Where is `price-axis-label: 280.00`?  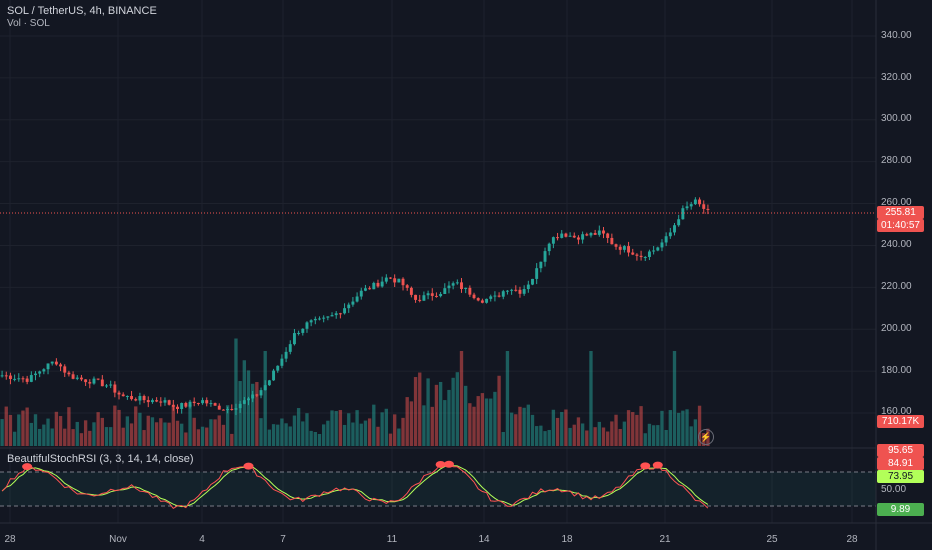
price-axis-label: 280.00 is located at coordinates (896, 160).